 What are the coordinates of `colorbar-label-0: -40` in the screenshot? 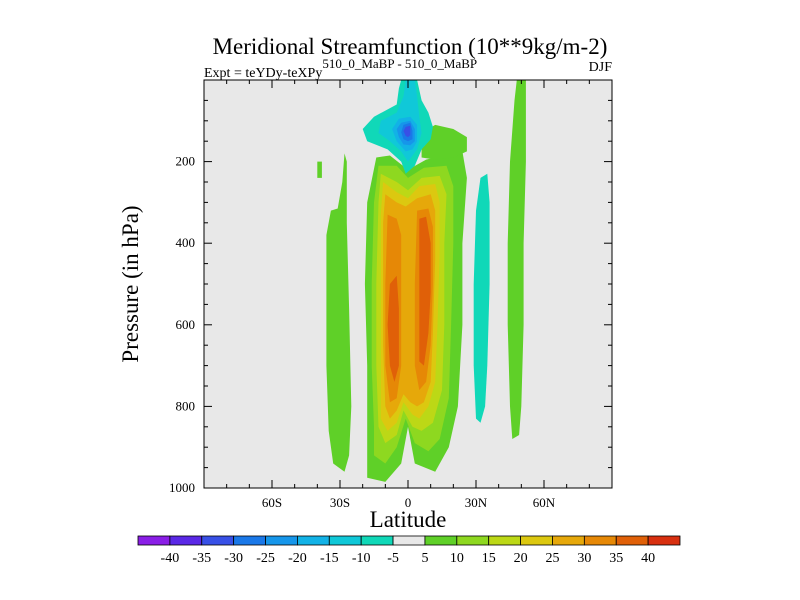 It's located at (170, 558).